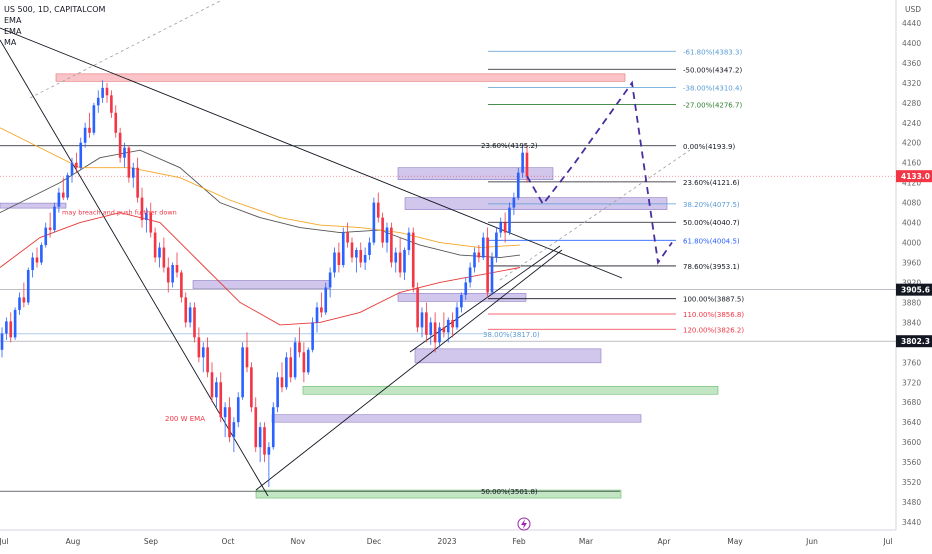 The height and width of the screenshot is (554, 932). What do you see at coordinates (509, 146) in the screenshot?
I see `chart-annotation: 23.60%(4195.2)` at bounding box center [509, 146].